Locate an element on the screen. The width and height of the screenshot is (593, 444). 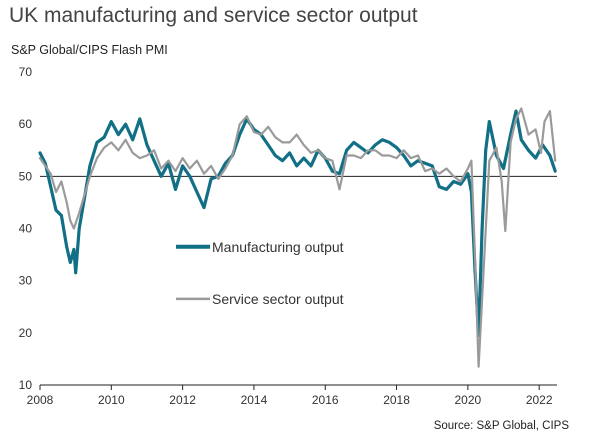
x-tick-label: 2016 is located at coordinates (325, 400).